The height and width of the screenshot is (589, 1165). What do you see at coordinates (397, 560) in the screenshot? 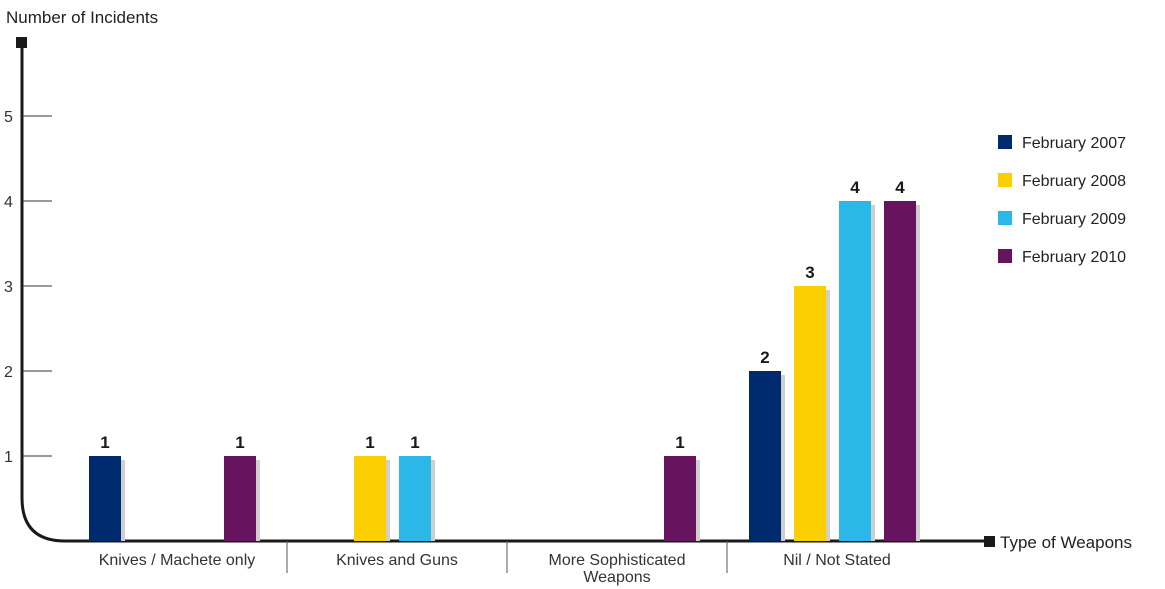
I see `x-tick-label: Knives and Guns` at bounding box center [397, 560].